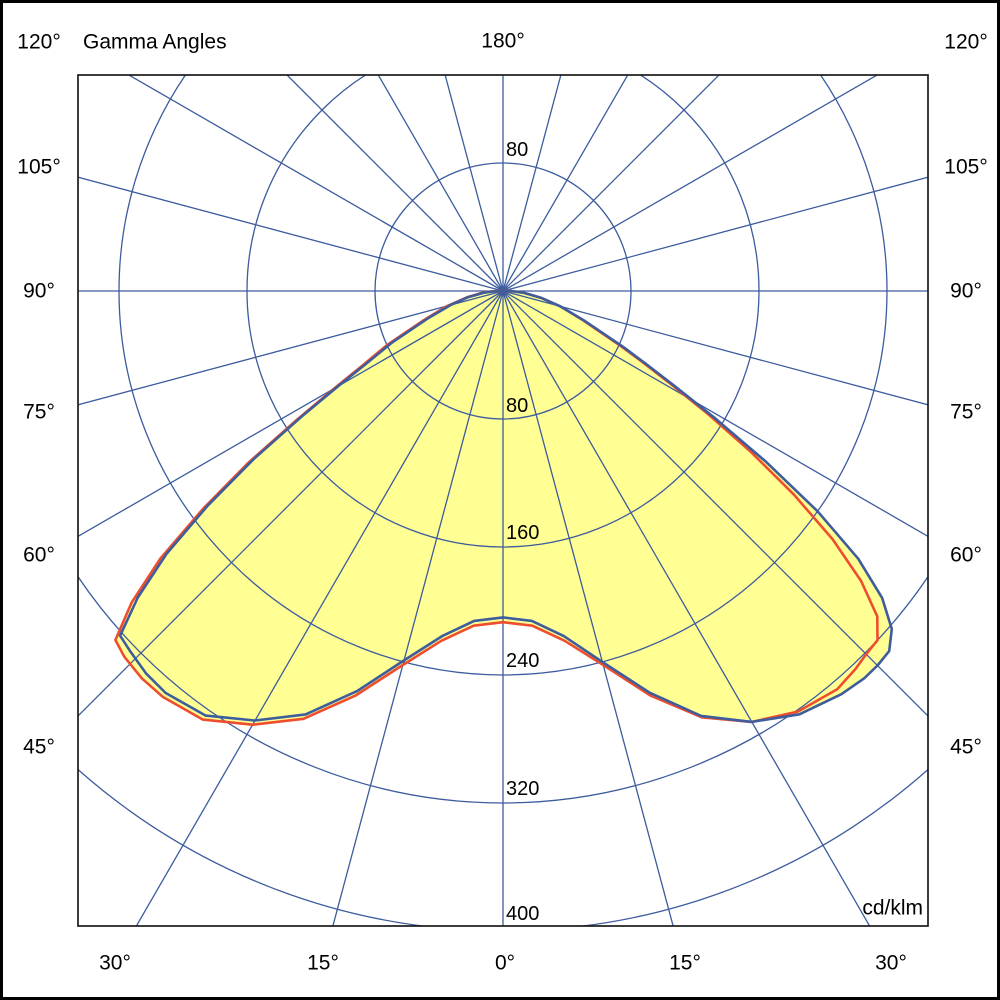 Image resolution: width=1000 pixels, height=1000 pixels. I want to click on radial-tick-240-down: 240, so click(523, 661).